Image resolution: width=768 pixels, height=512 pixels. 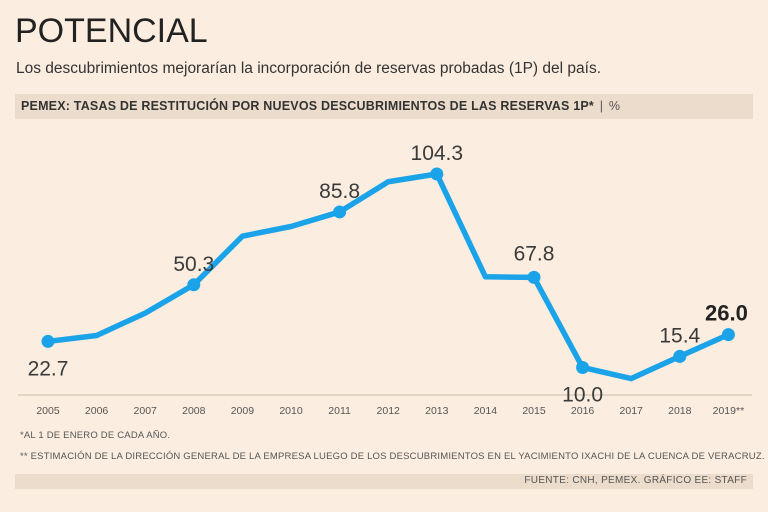 What do you see at coordinates (291, 411) in the screenshot?
I see `x-tick-label-2010: 2010` at bounding box center [291, 411].